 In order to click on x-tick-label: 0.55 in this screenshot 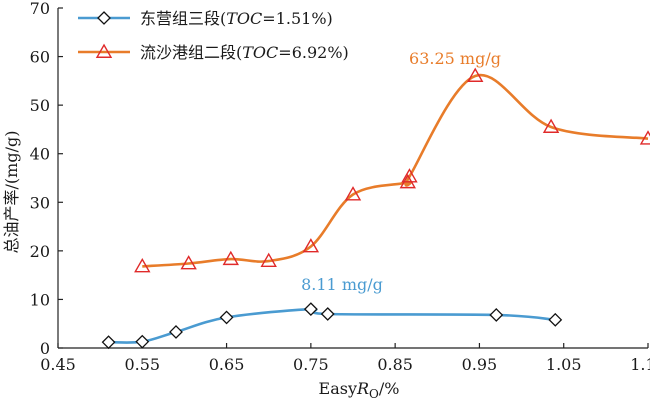, I will do `click(142, 364)`.